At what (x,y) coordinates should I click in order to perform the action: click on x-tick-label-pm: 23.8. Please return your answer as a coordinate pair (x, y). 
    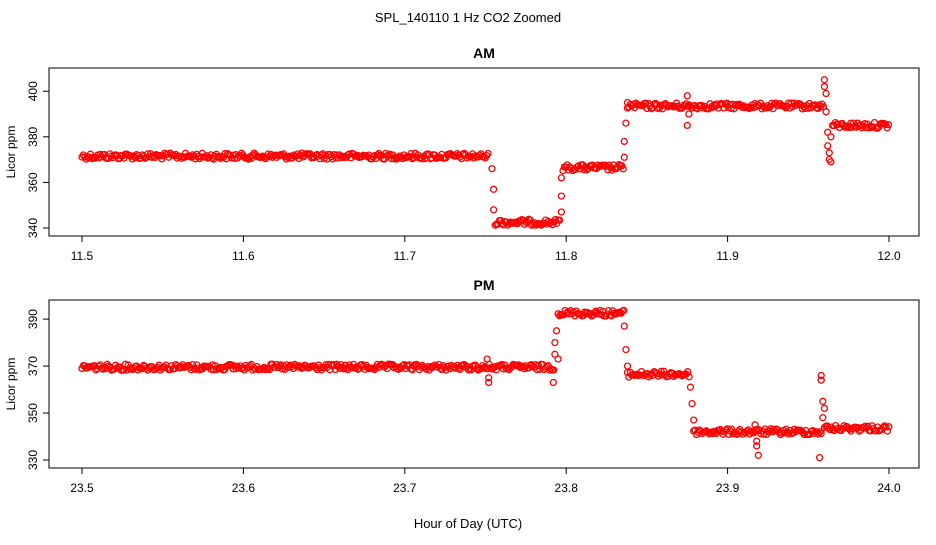
    Looking at the image, I should click on (567, 488).